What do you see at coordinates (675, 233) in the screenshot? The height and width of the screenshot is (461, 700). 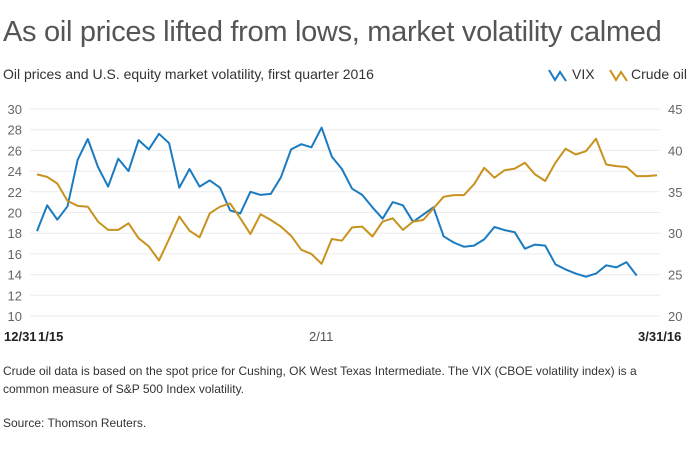 I see `right-y-tick-label: 30` at bounding box center [675, 233].